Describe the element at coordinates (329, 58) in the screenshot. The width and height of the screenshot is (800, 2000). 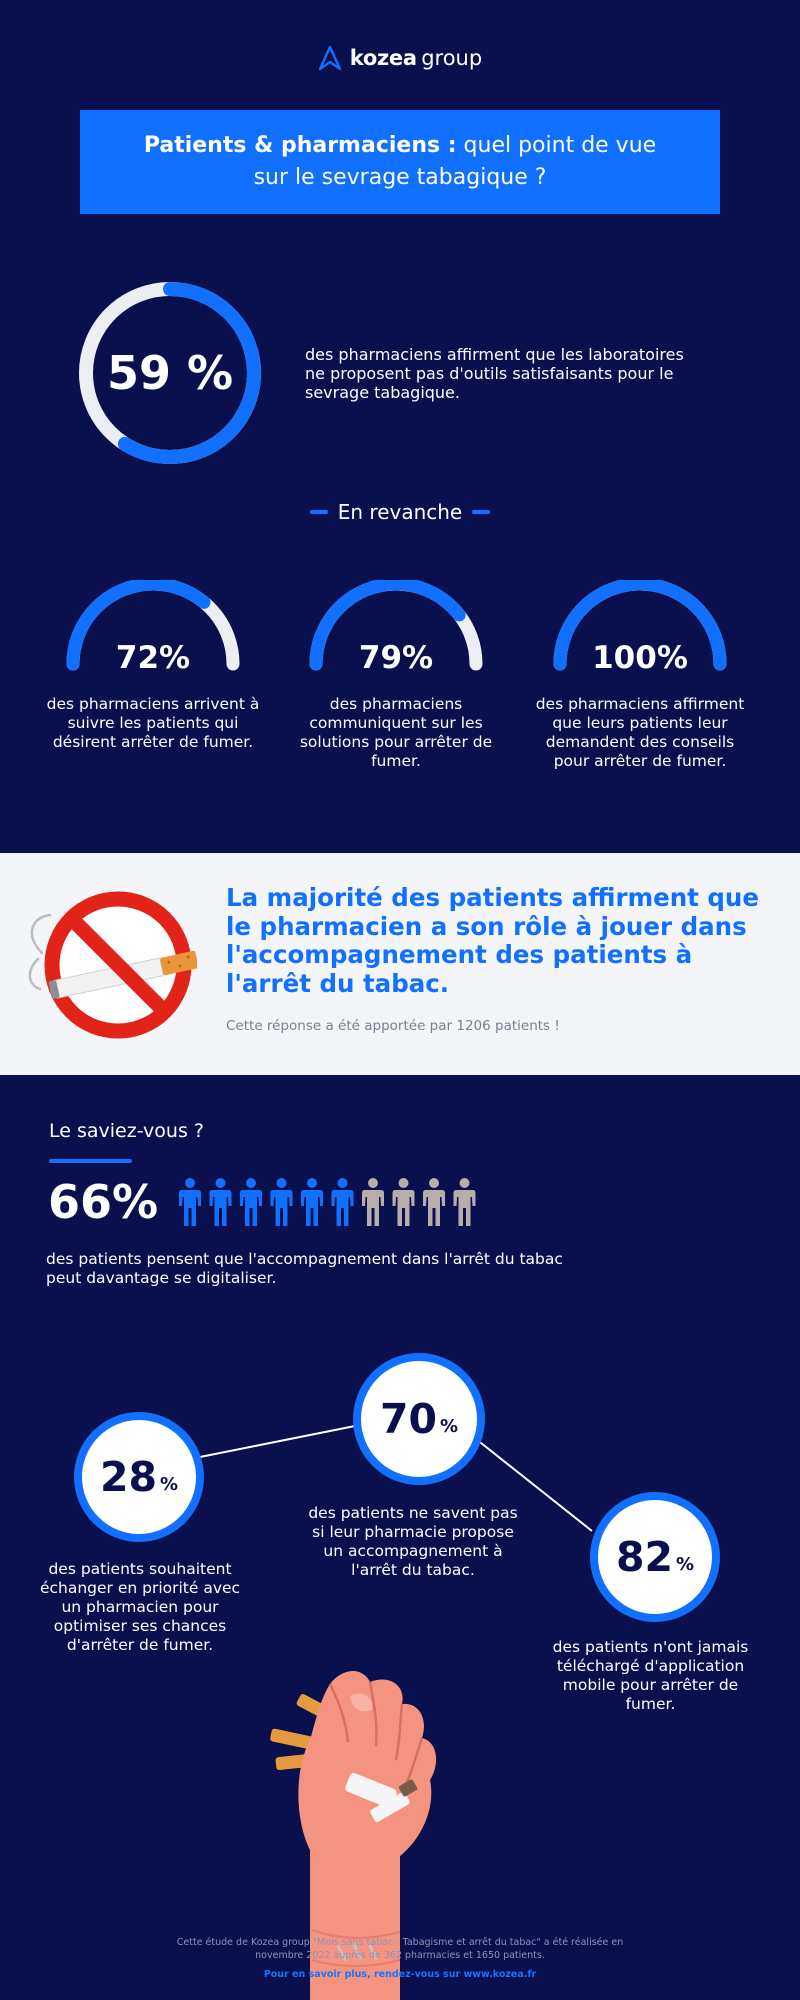
I see `kozea-logo-icon` at that location.